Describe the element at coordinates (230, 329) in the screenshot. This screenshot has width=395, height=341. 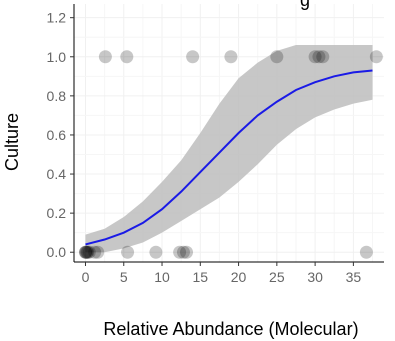
I see `x-axis-label: Relative Abundance (Molecular)` at that location.